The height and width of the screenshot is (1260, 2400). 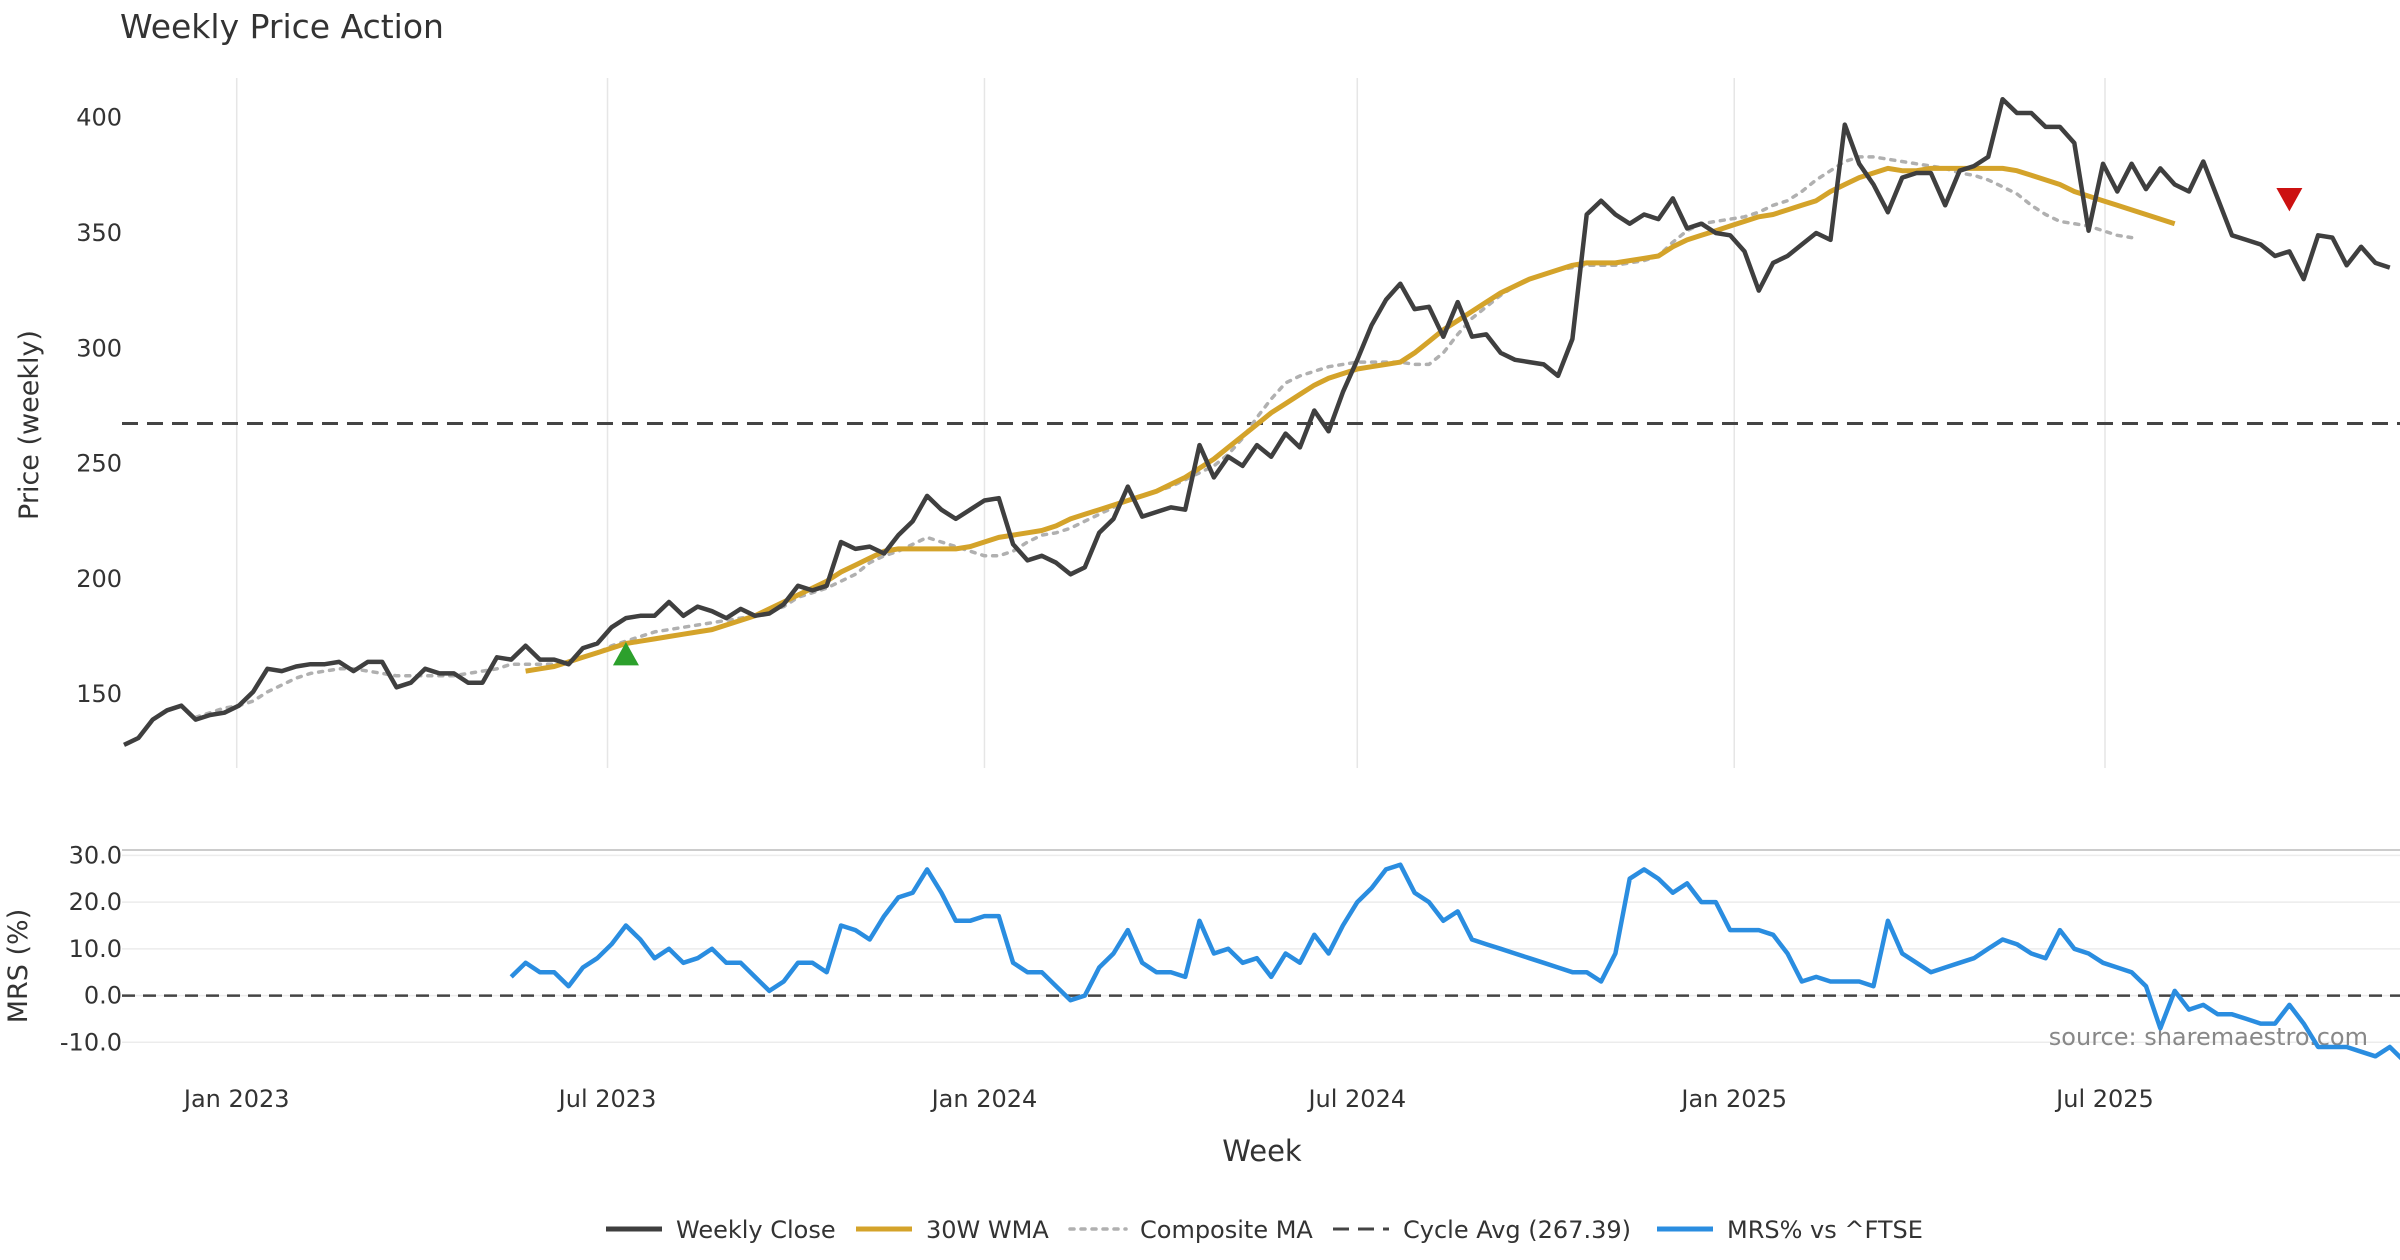 What do you see at coordinates (1825, 1230) in the screenshot?
I see `legend-label: MRS% vs ^FTSE` at bounding box center [1825, 1230].